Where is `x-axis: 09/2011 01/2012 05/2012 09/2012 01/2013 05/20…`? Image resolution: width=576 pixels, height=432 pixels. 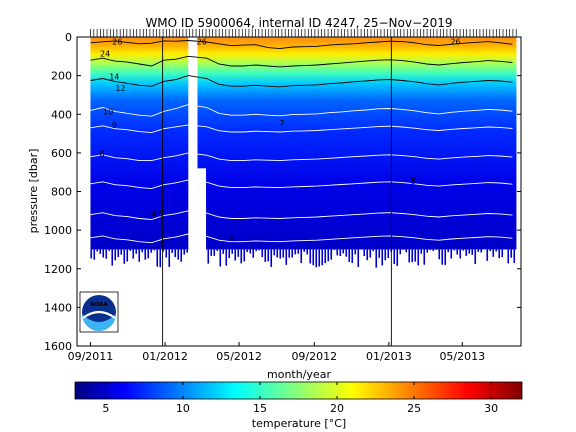
x-axis: 09/2011 01/2012 05/2012 09/2012 01/2013 05/20… is located at coordinates (276, 352).